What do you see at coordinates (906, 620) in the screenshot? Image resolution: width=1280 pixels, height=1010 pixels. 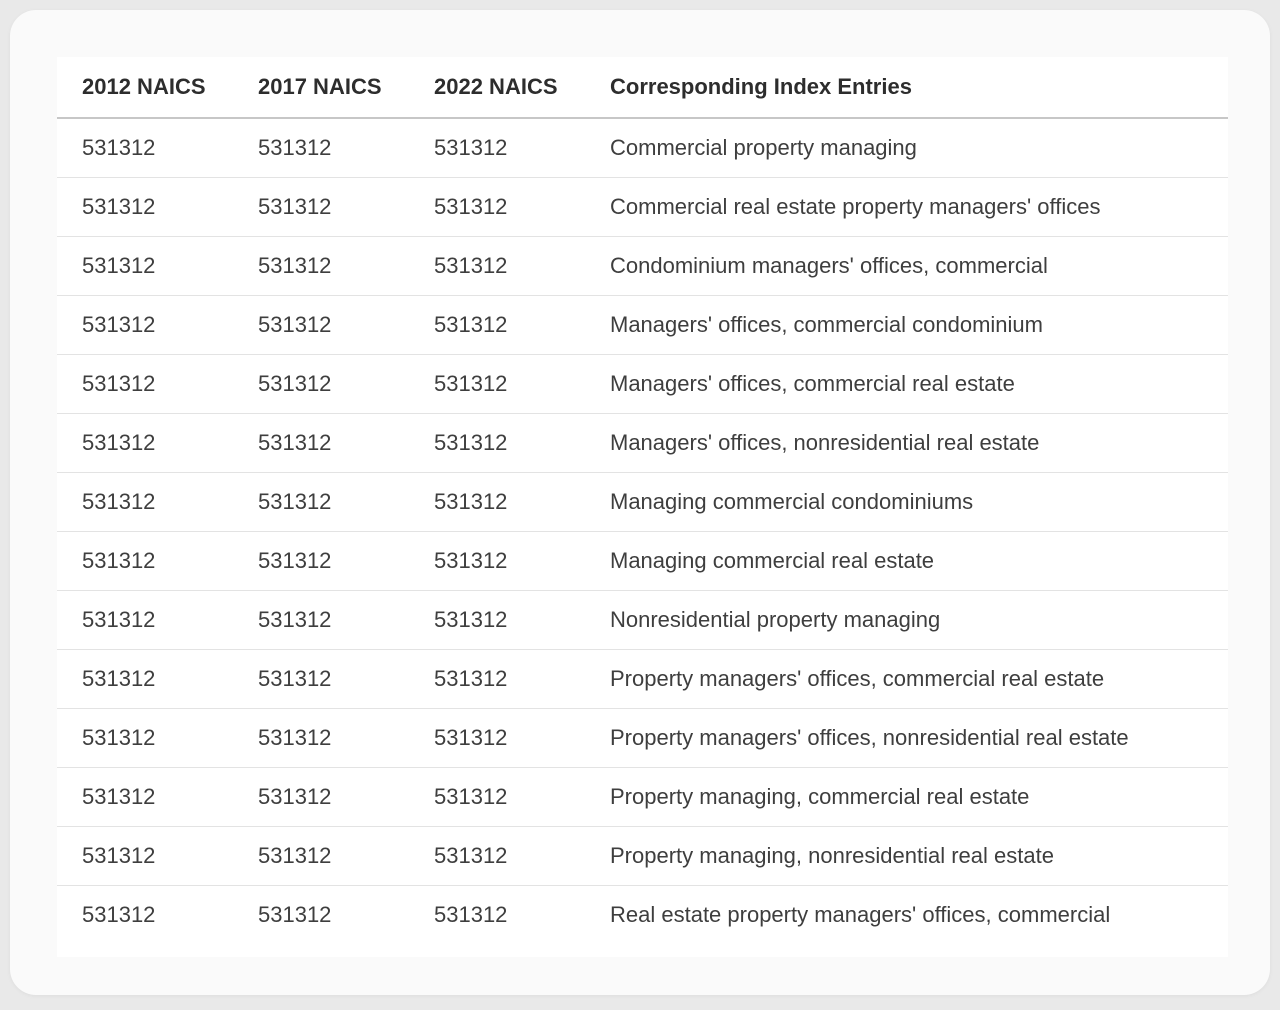 I see `index-entry-cell: Nonresidential property managing` at bounding box center [906, 620].